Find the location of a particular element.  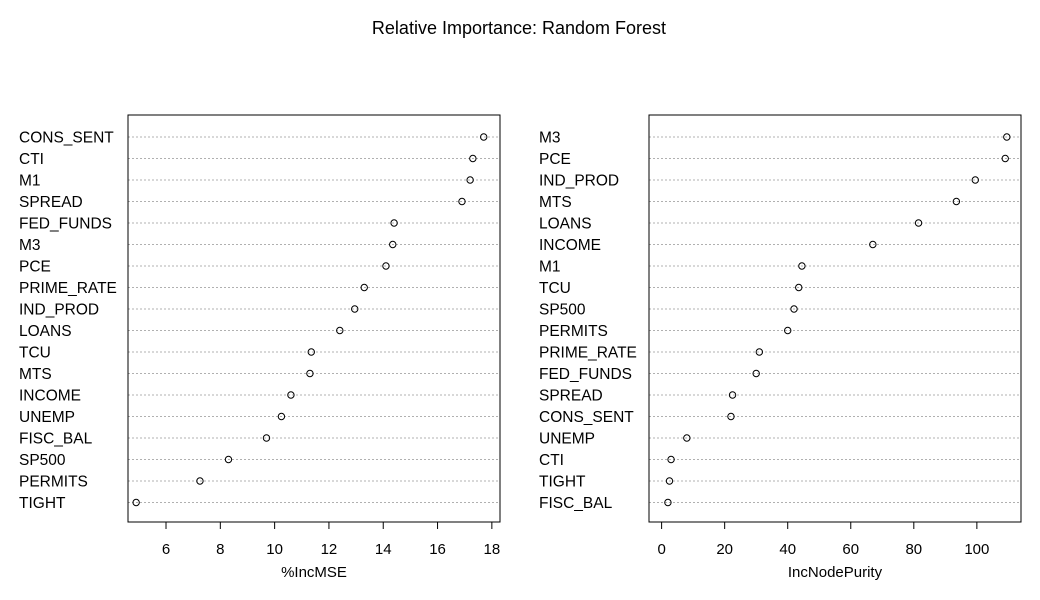

x-tick-label: 6 is located at coordinates (166, 549).